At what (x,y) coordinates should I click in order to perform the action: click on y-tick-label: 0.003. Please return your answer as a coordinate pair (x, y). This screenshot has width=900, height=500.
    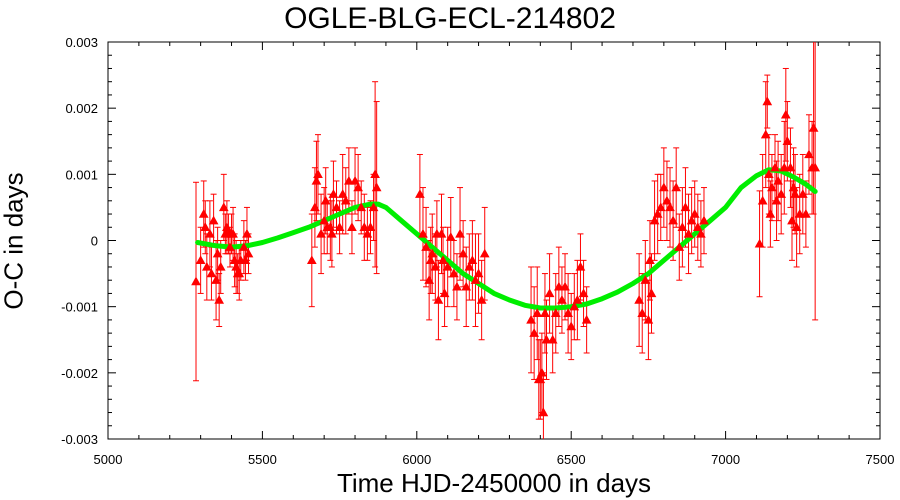
    Looking at the image, I should click on (81, 42).